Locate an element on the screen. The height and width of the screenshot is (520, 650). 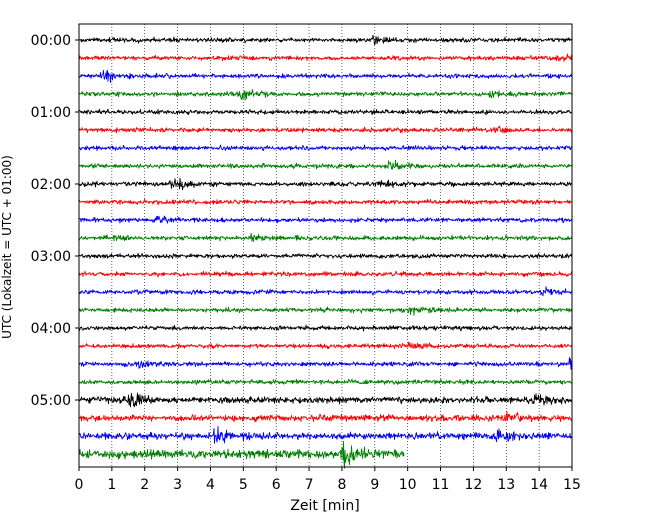
y-tick-label: 00:00 is located at coordinates (51, 41).